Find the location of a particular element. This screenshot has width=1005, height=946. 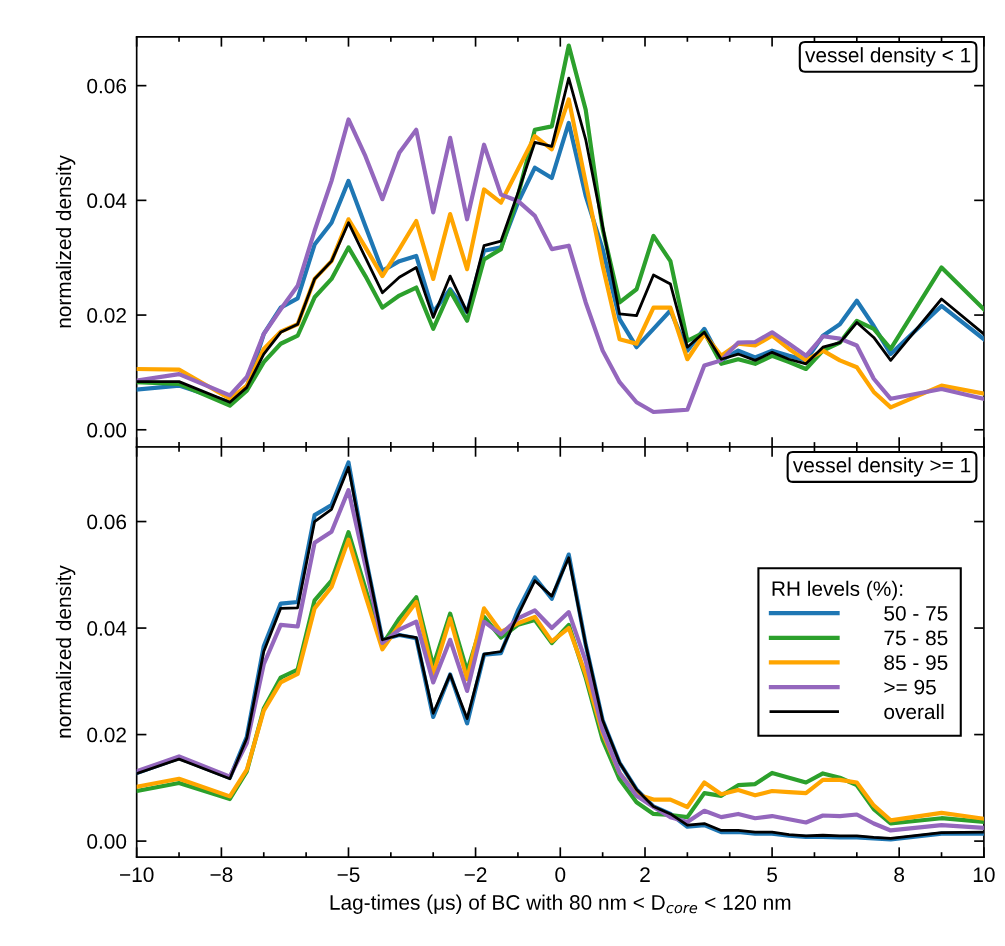

x-tick-label: −8 is located at coordinates (221, 875).